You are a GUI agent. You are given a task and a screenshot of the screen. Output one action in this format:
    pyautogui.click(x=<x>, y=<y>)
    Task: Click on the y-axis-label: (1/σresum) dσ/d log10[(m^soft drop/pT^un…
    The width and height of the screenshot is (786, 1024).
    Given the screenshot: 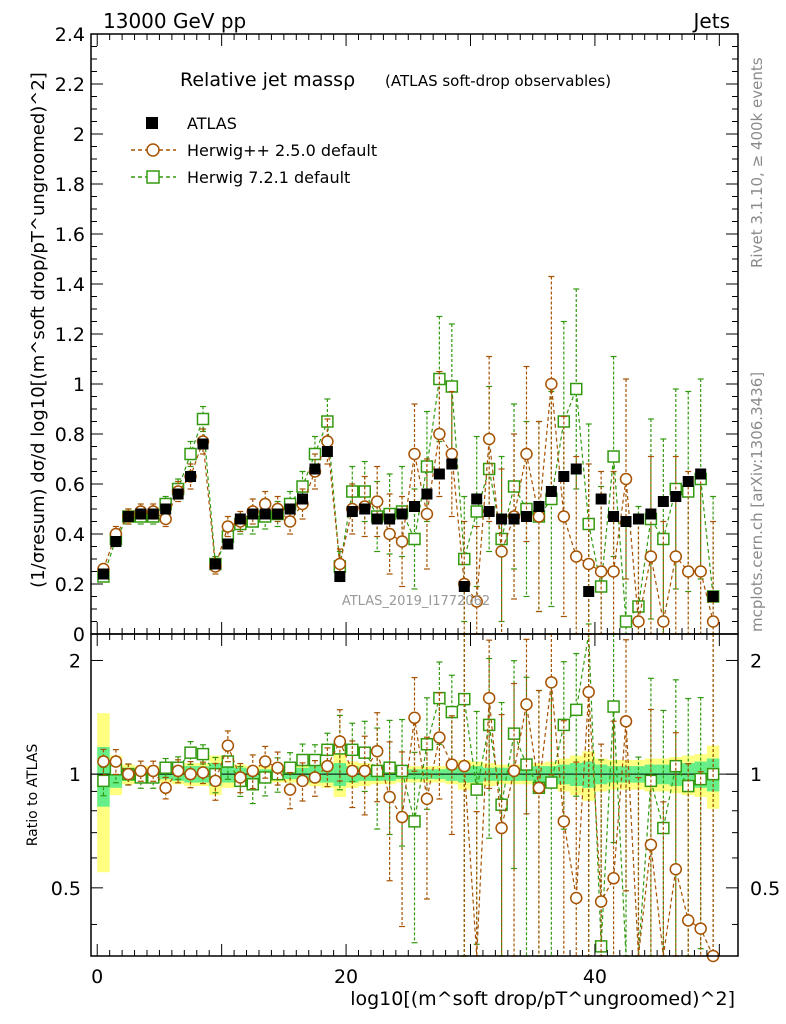 What is the action you would take?
    pyautogui.click(x=38, y=330)
    